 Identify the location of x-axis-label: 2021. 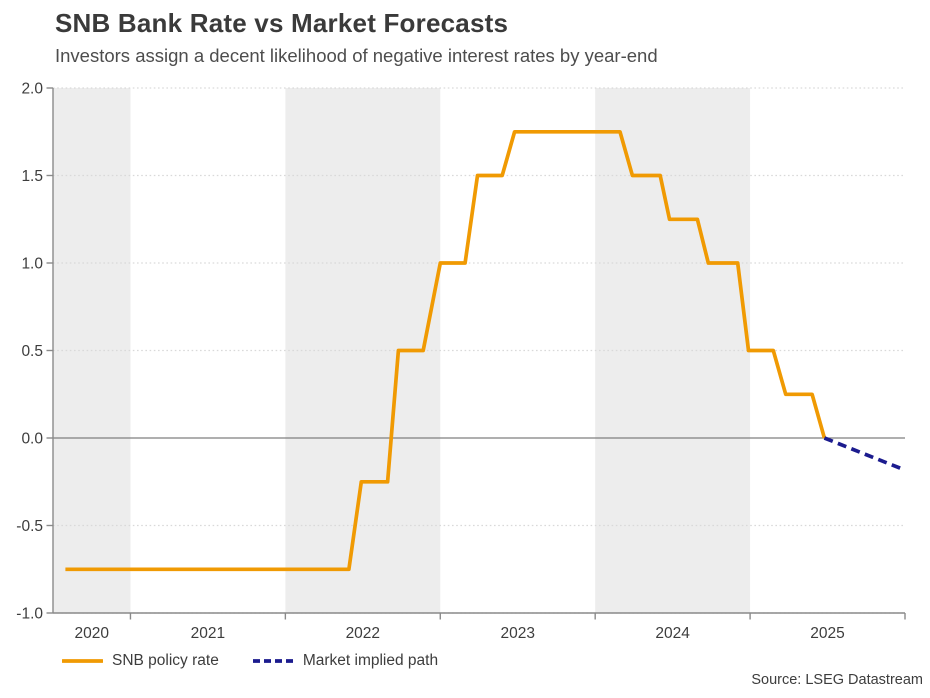
(208, 633).